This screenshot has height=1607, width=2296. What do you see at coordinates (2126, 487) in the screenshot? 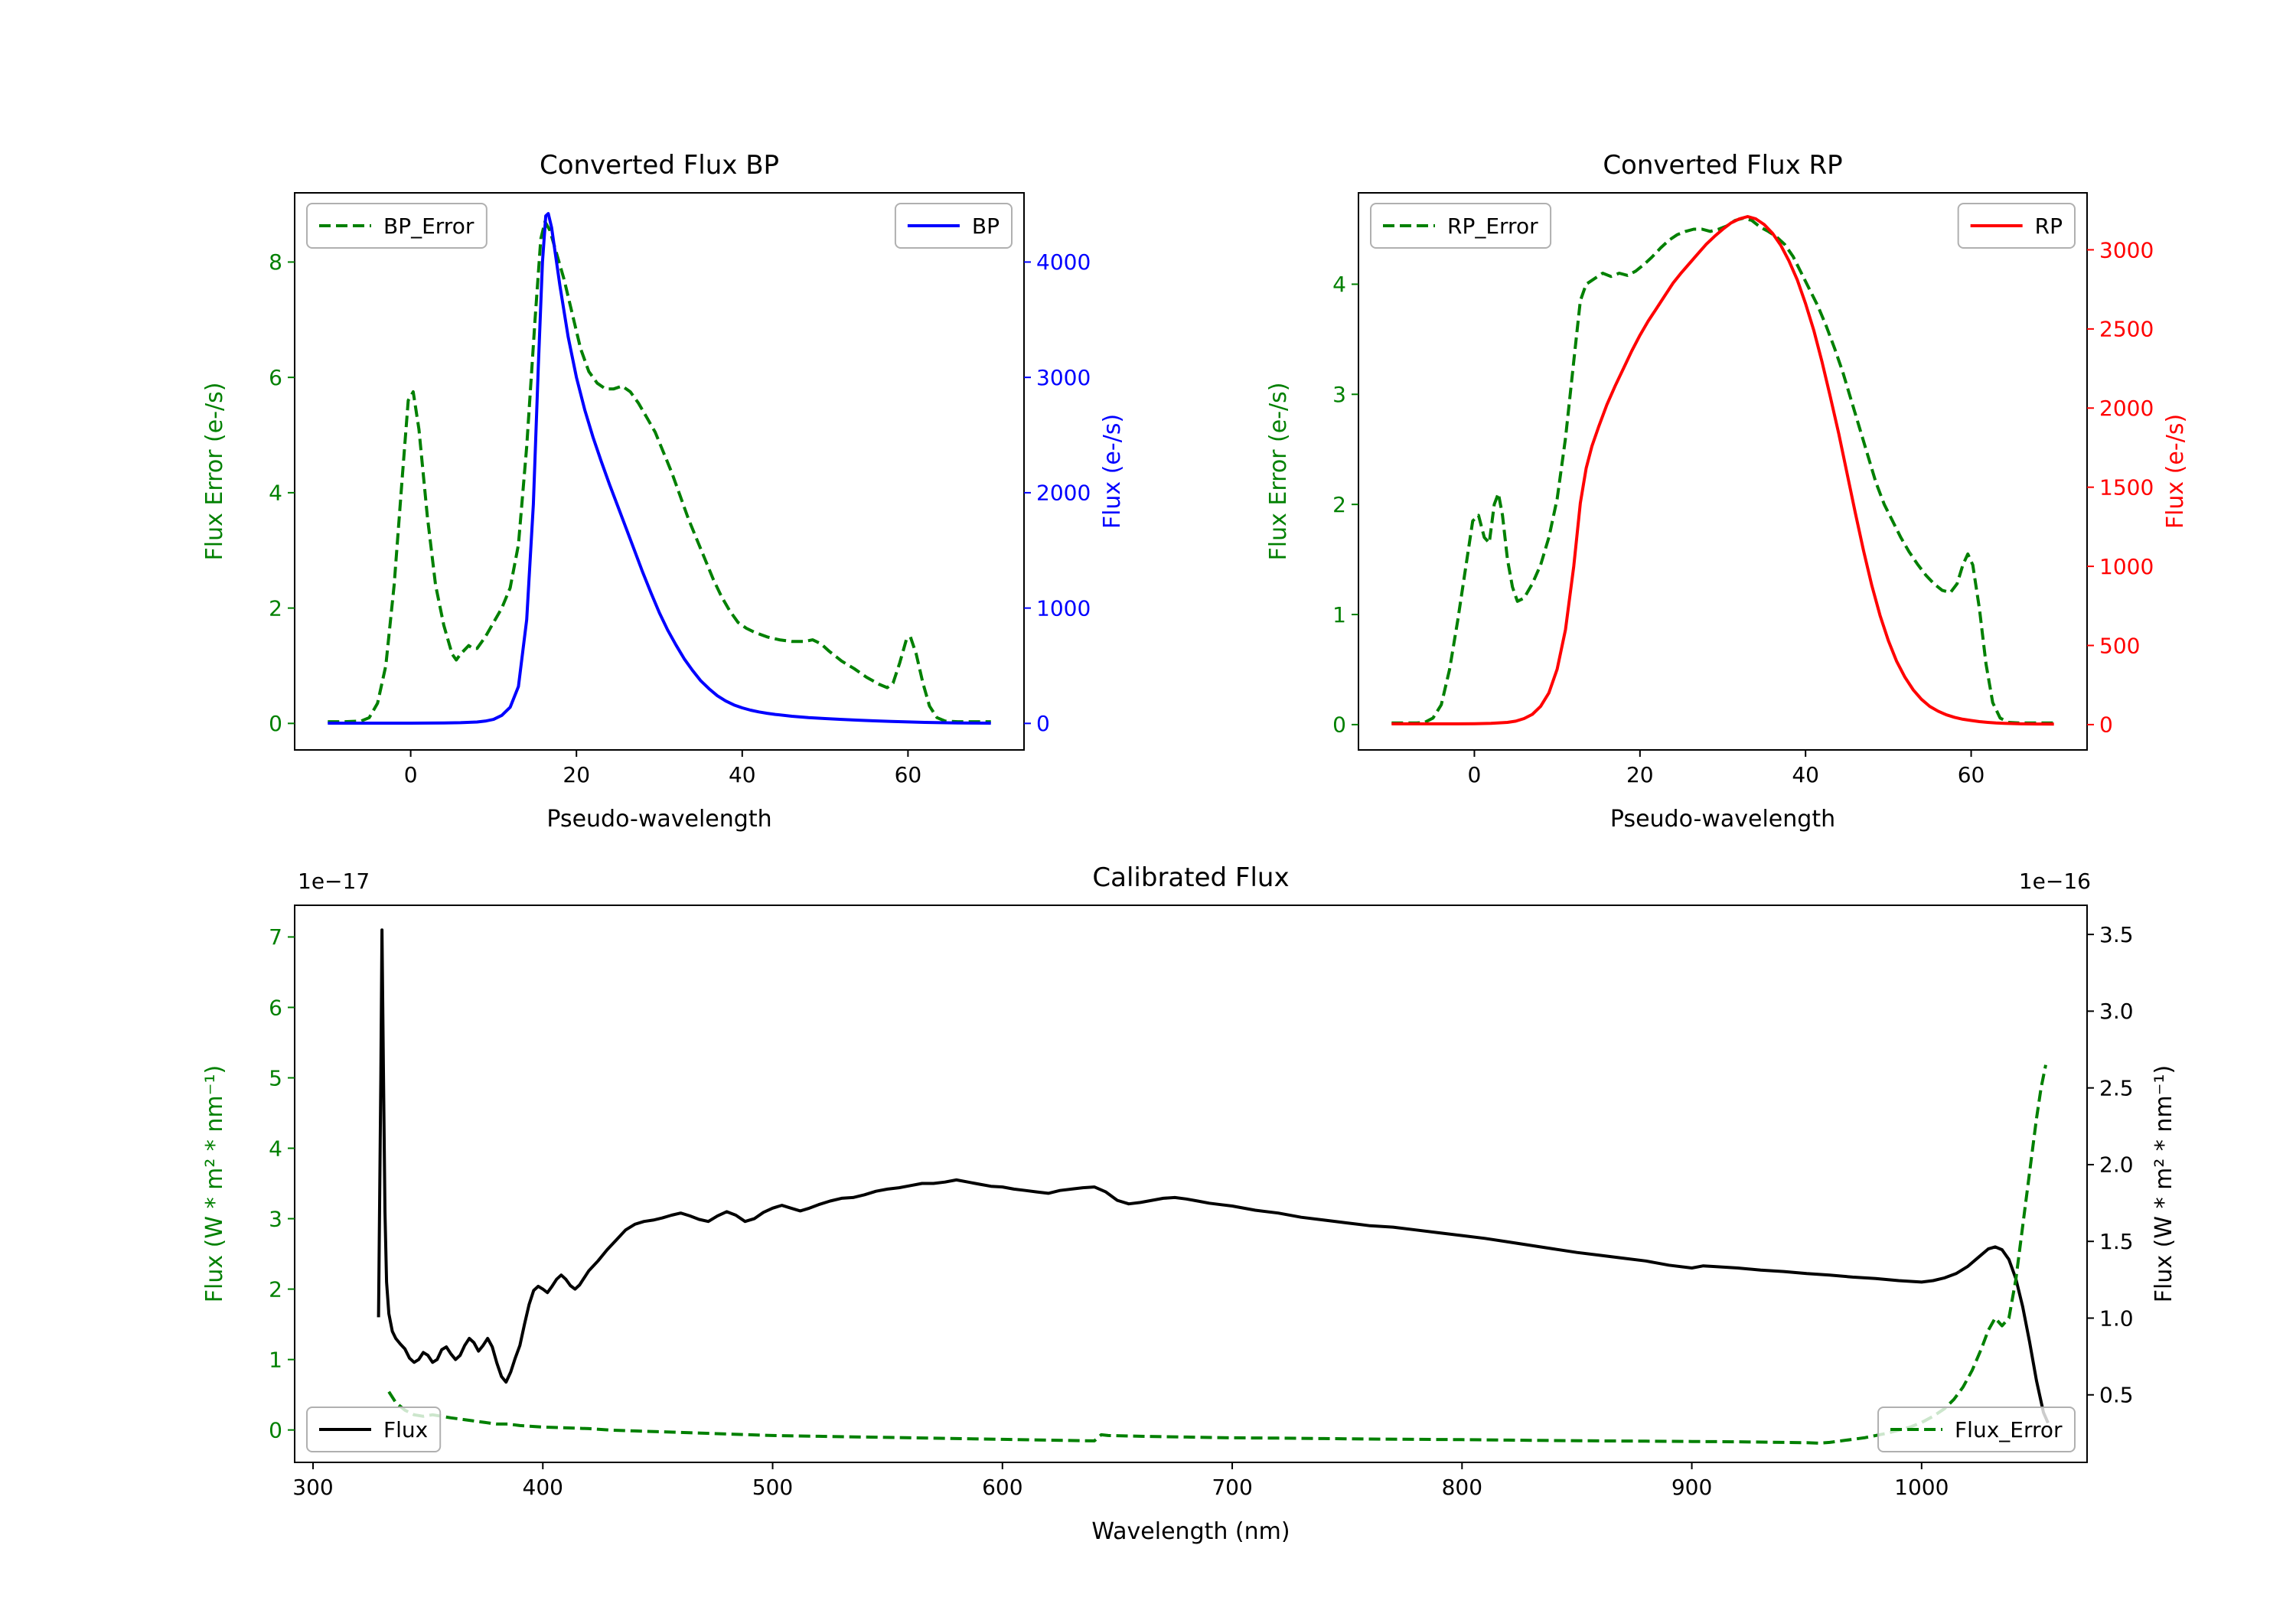
I see `y-tick-label-right: 1500` at bounding box center [2126, 487].